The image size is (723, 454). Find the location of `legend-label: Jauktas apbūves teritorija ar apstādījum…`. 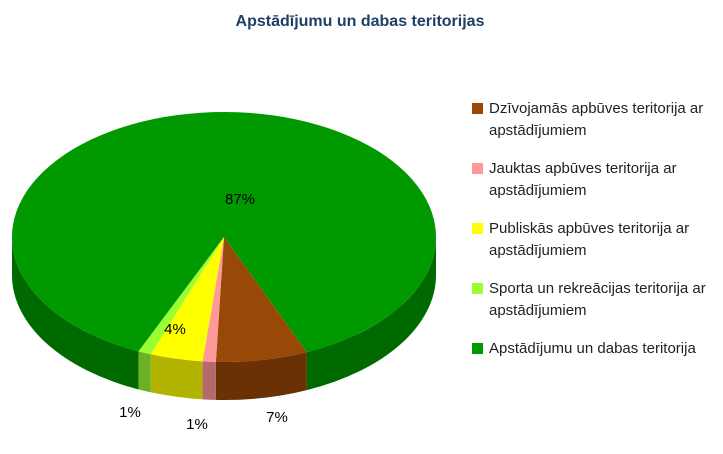

legend-label: Jauktas apbūves teritorija ar apstādījum… is located at coordinates (583, 179).